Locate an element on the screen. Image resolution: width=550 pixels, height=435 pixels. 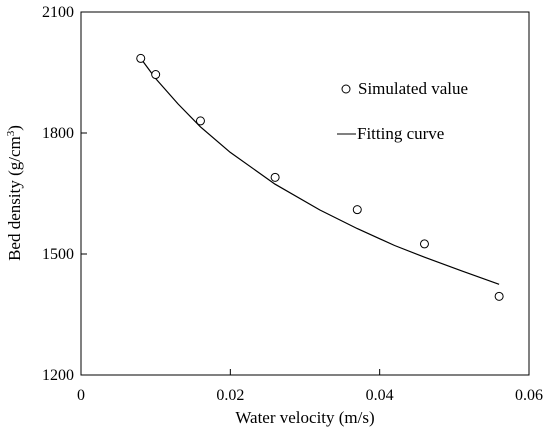
y-tick-label: 1200 is located at coordinates (58, 375).